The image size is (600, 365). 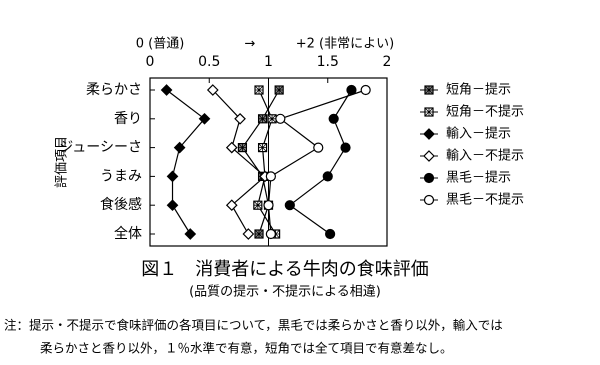 What do you see at coordinates (246, 348) in the screenshot?
I see `note-line: 柔らかさと香り以外，１％水準で有意，短角では全て項目で有意差なし。` at bounding box center [246, 348].